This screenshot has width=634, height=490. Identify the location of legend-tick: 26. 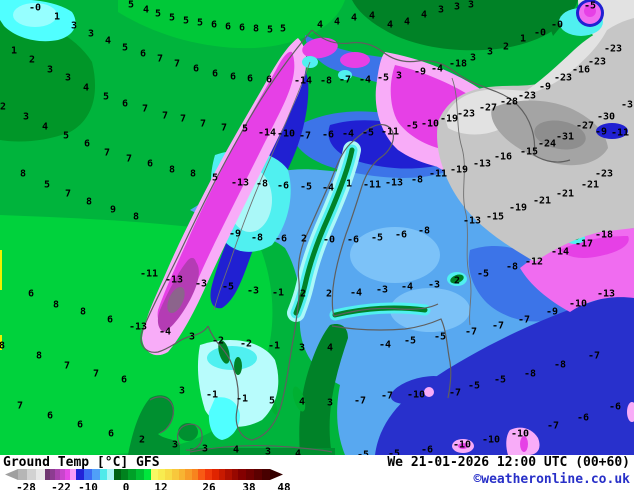
(209, 485).